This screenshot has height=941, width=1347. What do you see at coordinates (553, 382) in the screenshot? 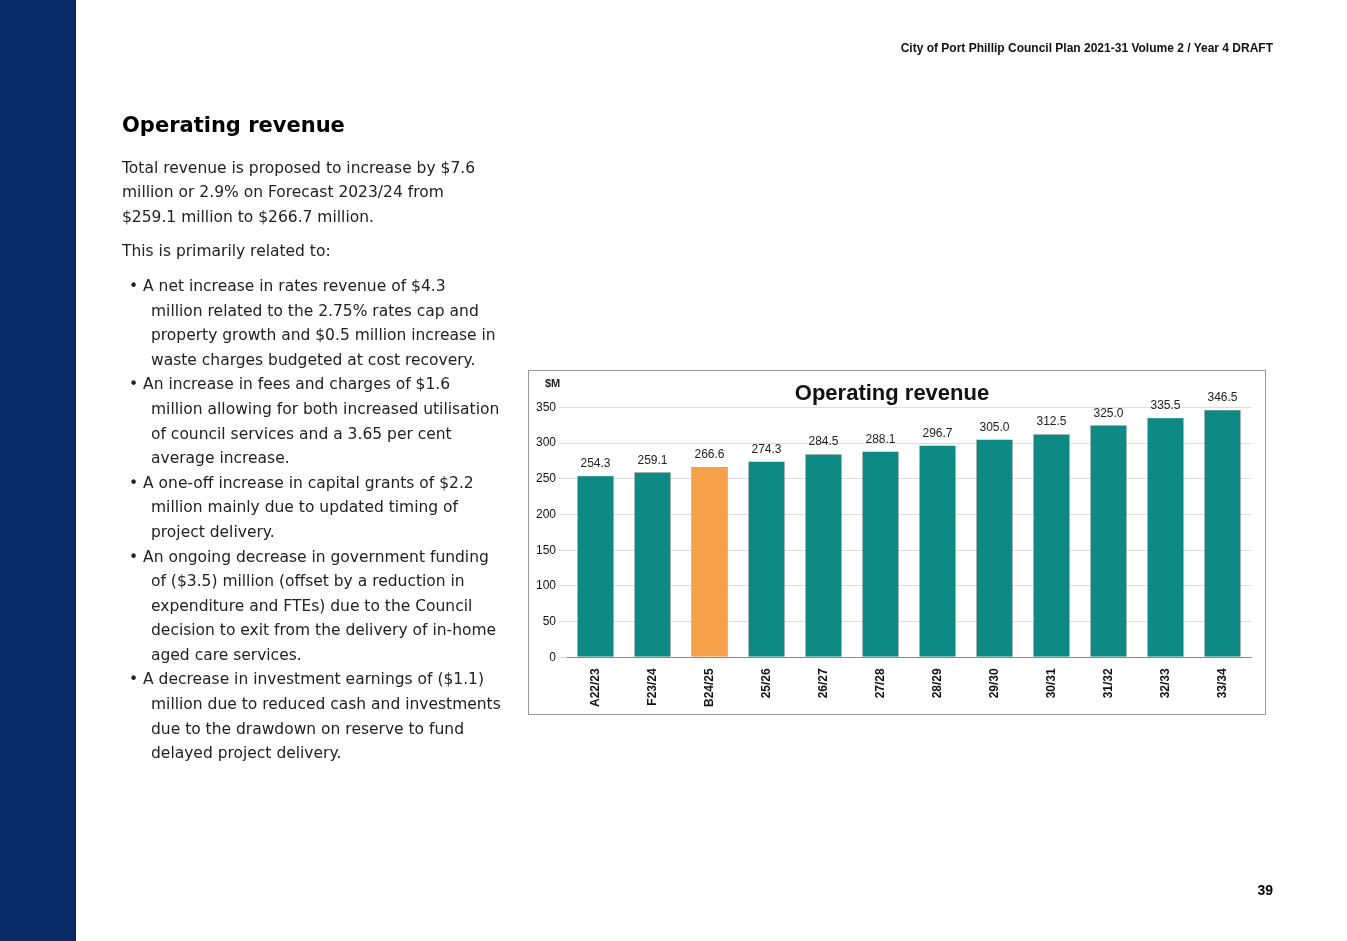
I see `y-axis-title: $M` at bounding box center [553, 382].